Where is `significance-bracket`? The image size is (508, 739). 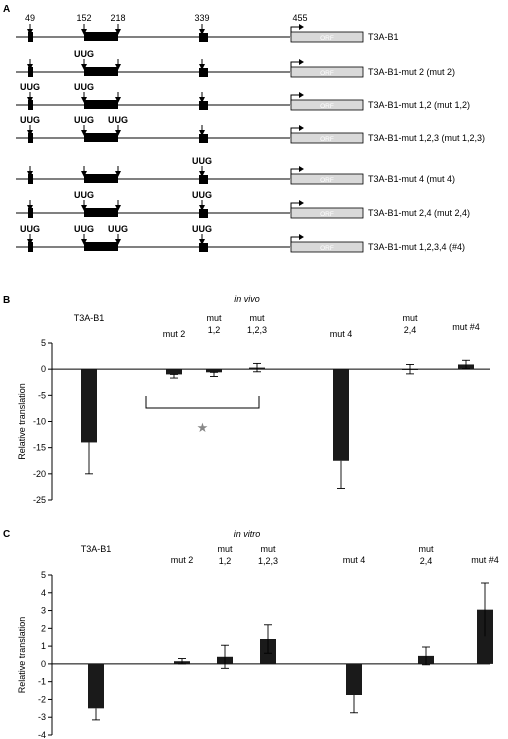 significance-bracket is located at coordinates (202, 402).